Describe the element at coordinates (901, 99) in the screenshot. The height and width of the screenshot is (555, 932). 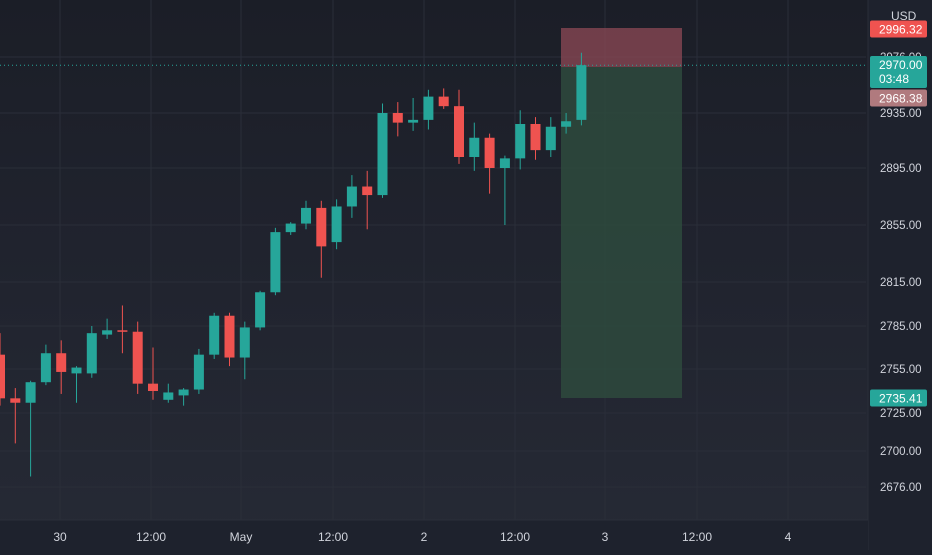
I see `entry-price-label-text: 2968.38` at that location.